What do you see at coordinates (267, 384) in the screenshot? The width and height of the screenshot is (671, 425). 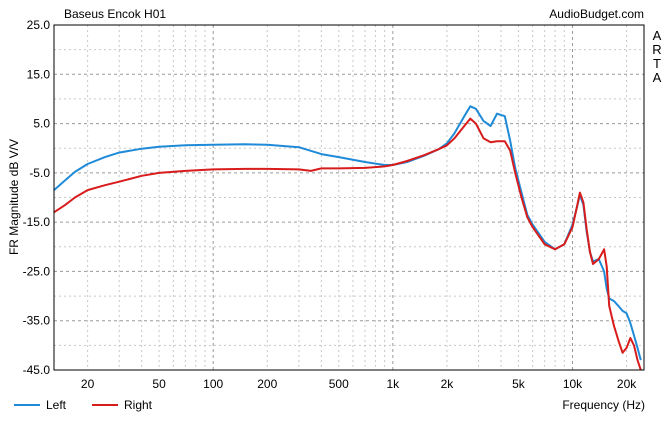 I see `x-tick-label: 200` at bounding box center [267, 384].